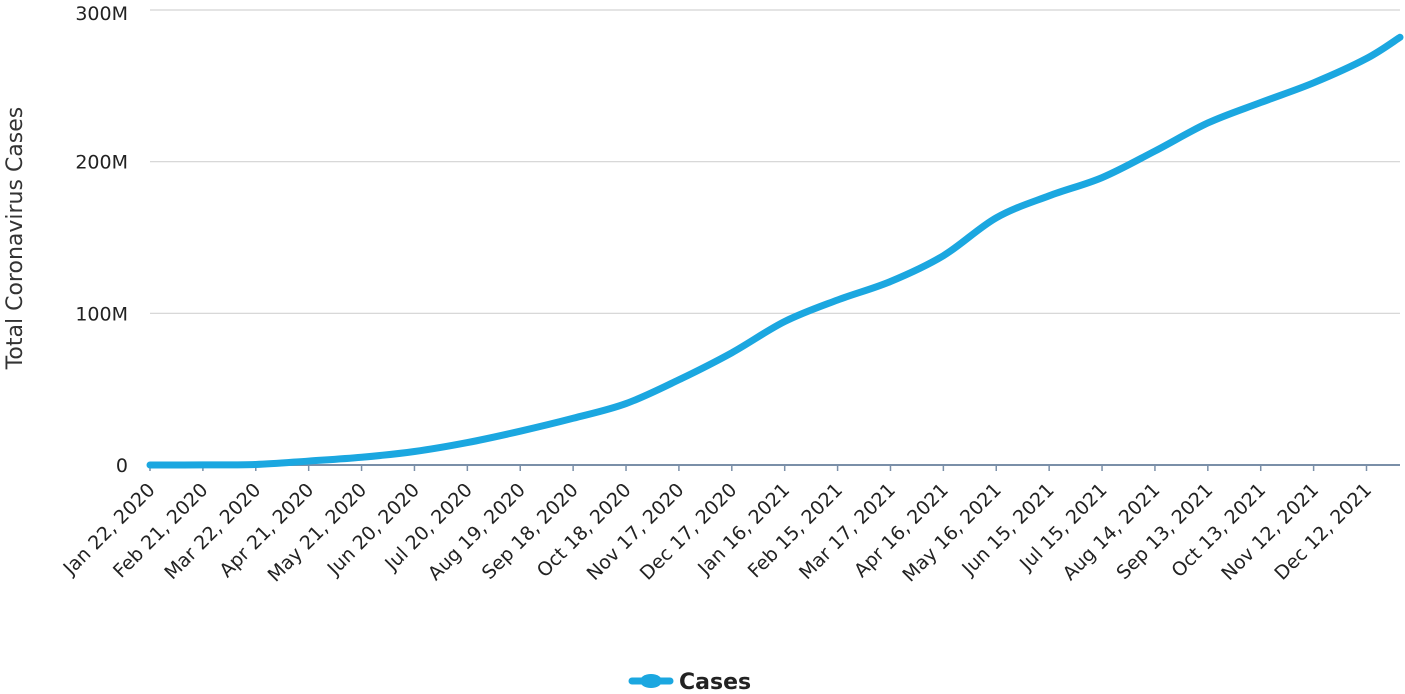  Describe the element at coordinates (743, 529) in the screenshot. I see `x-tick-label: Jan 16, 2021` at that location.